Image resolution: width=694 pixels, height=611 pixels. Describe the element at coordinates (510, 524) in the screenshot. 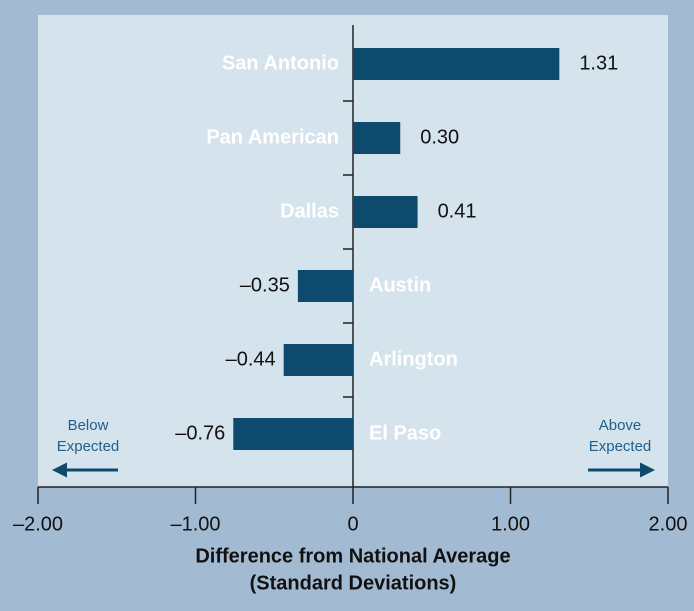

I see `x-tick-label: 1.00` at that location.